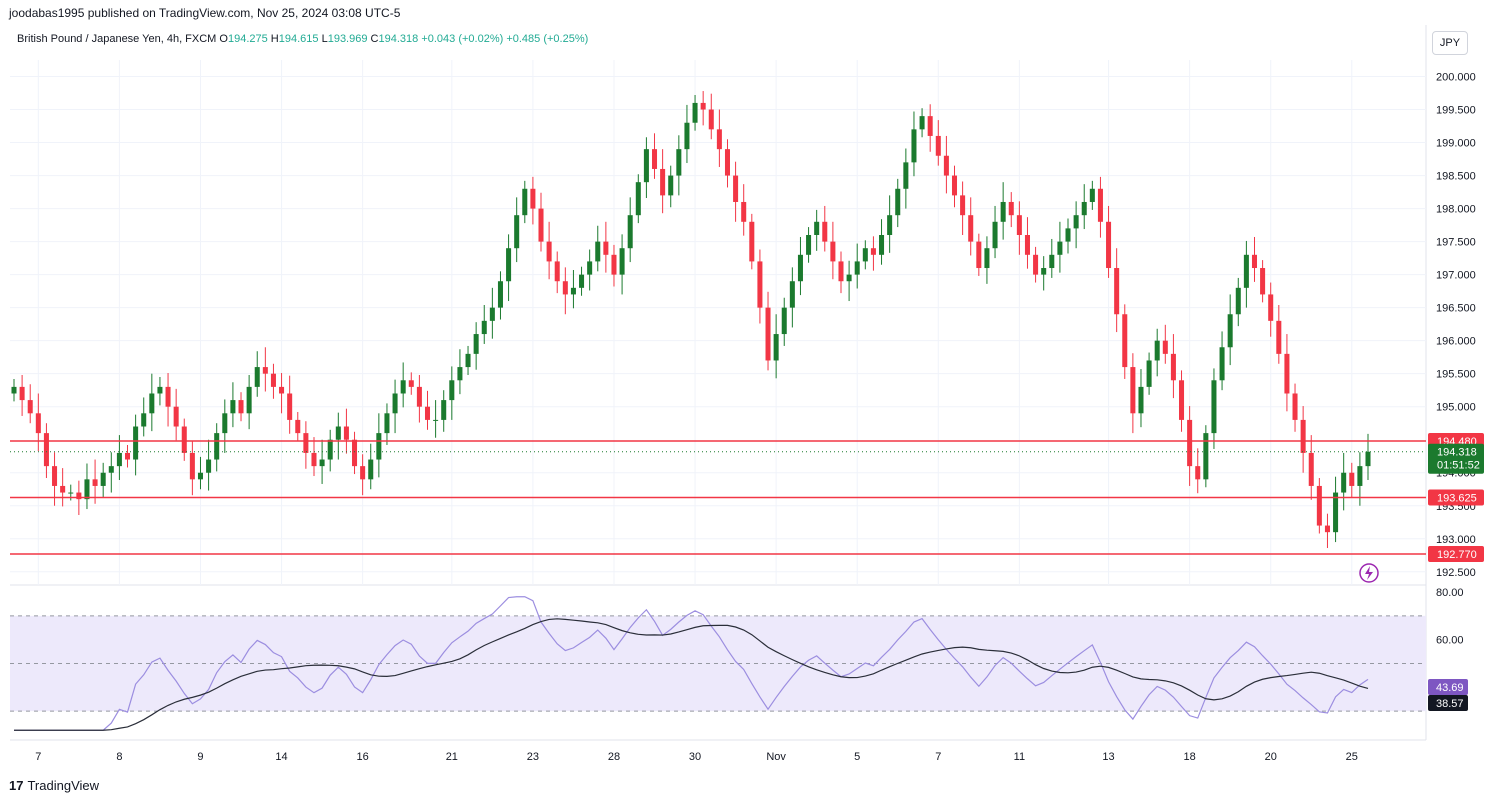  Describe the element at coordinates (1456, 342) in the screenshot. I see `price-tick-label: 196.000` at that location.